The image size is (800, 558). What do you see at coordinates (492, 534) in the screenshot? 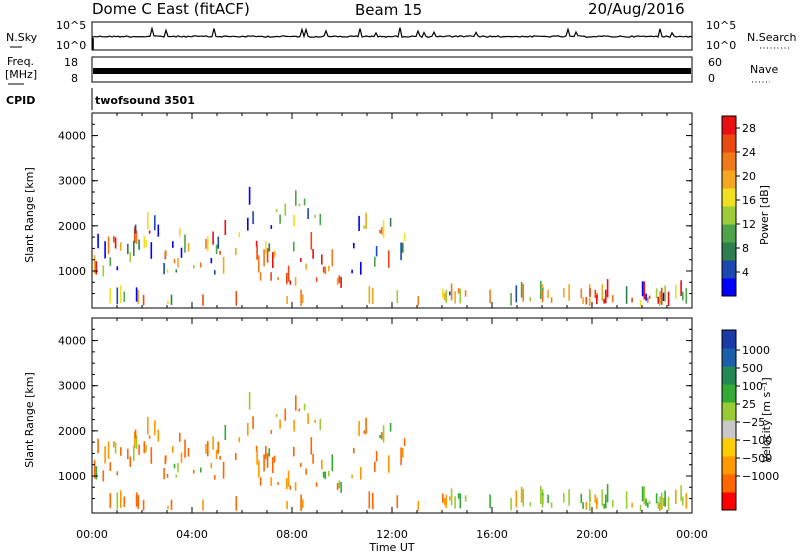
I see `x-tick-label: 16:00` at bounding box center [492, 534].